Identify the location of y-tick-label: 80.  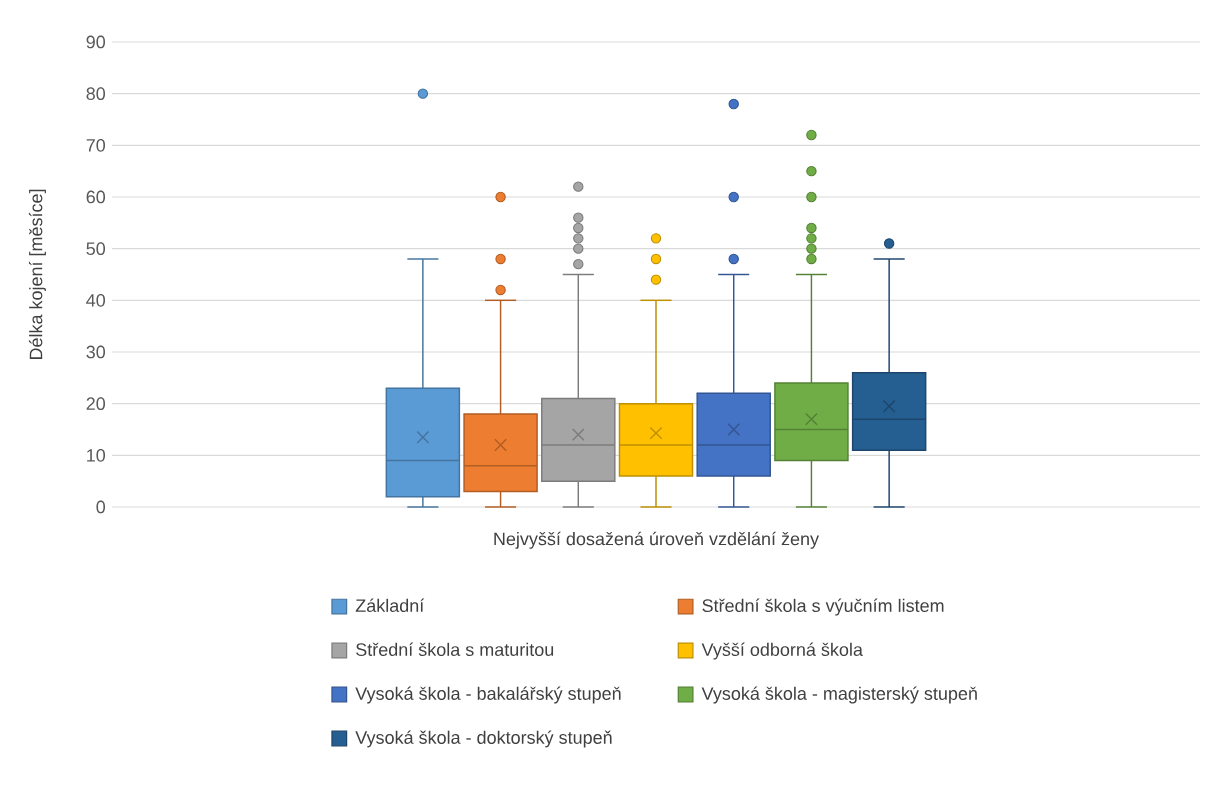
(96, 94).